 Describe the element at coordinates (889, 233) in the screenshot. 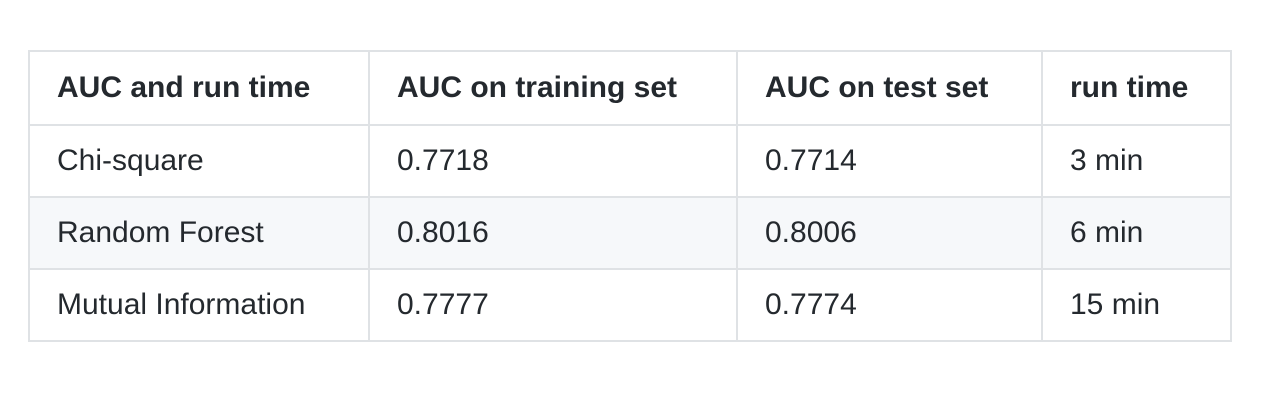

I see `cell-auc-test: 0.8006` at that location.